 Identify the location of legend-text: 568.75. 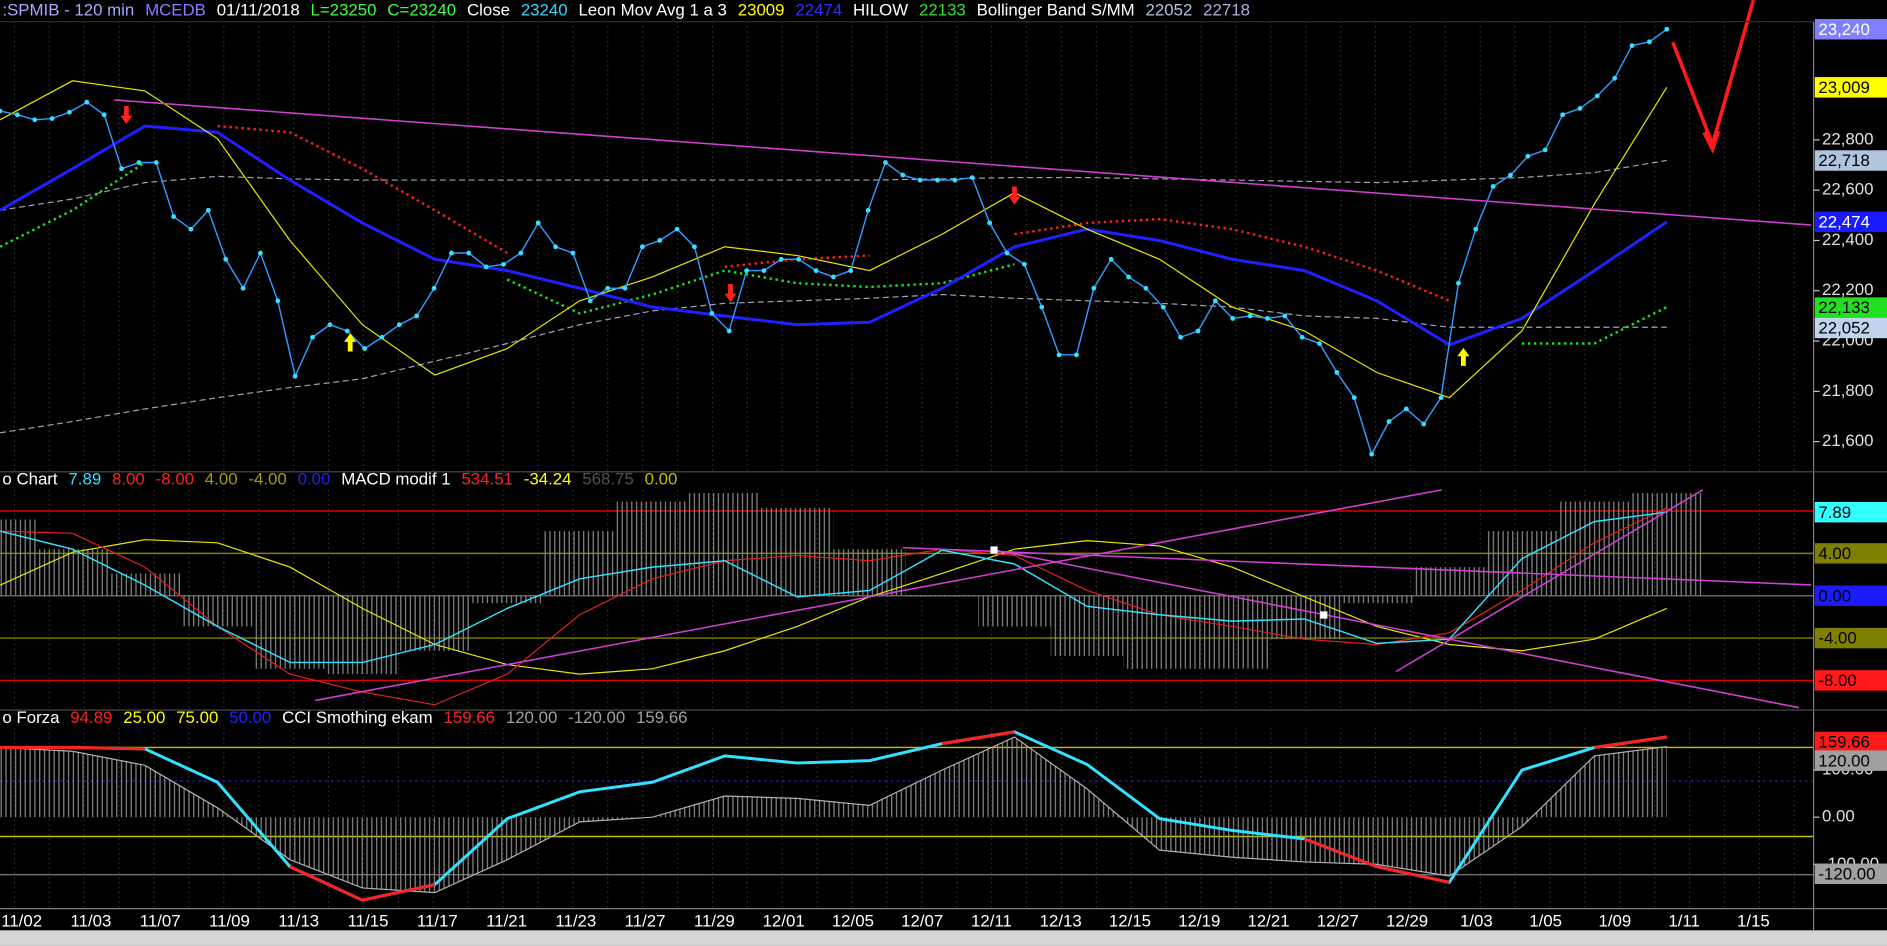
(607, 479).